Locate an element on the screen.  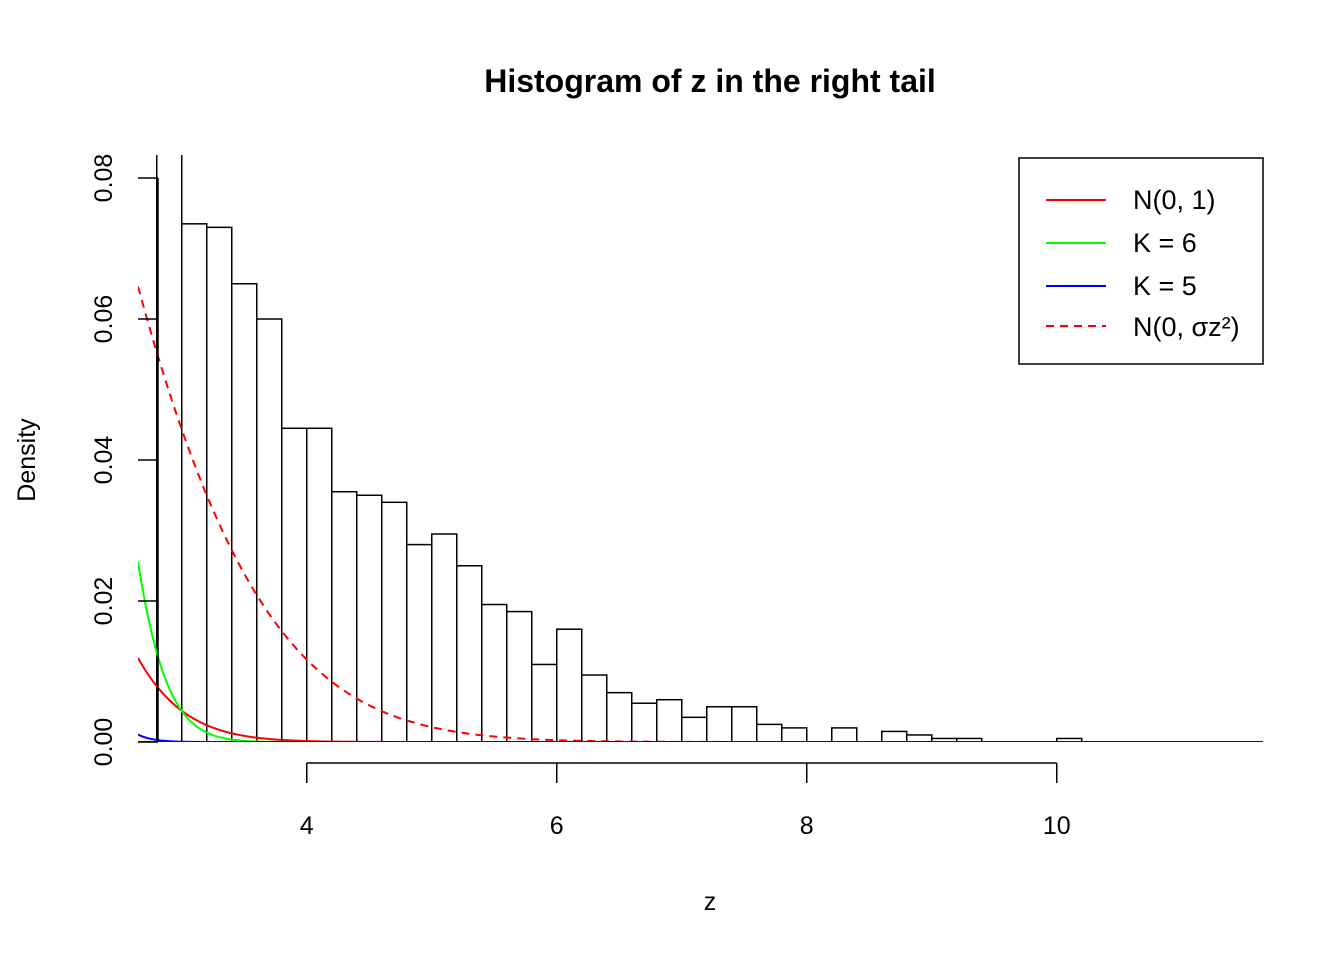
legend-label-k5: K = 5 is located at coordinates (1165, 286).